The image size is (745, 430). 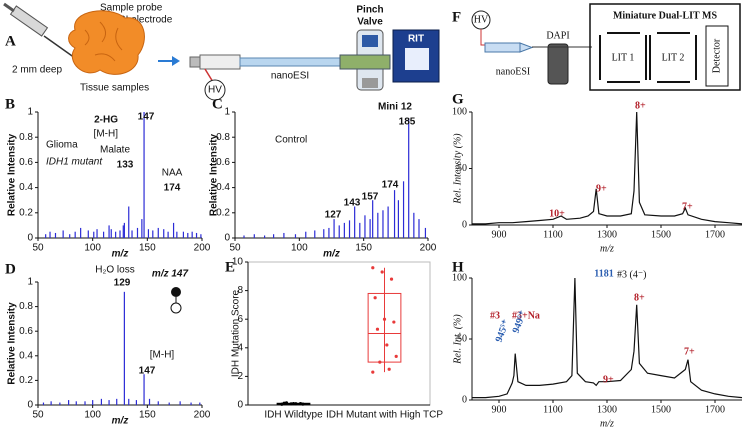 I want to click on x-tick-label: IDH Mutant with High TCP, so click(x=384, y=415).